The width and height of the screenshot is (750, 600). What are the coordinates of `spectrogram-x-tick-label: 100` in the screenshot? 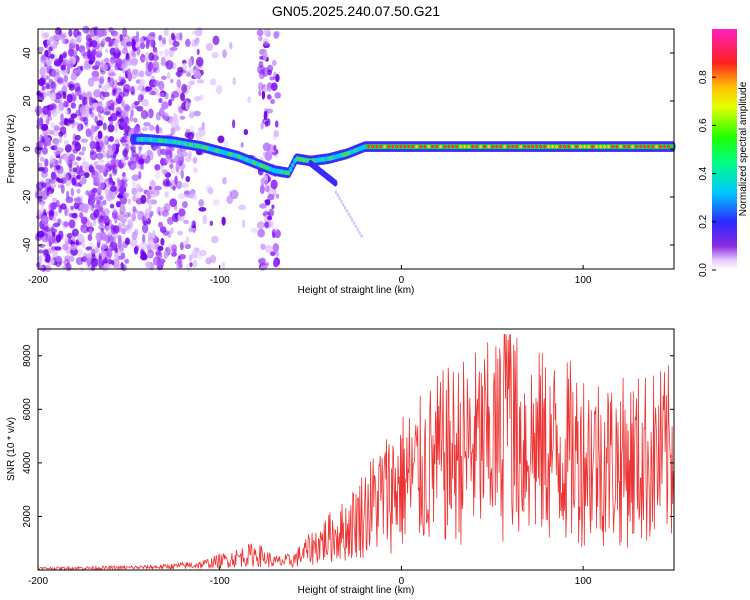 It's located at (583, 280).